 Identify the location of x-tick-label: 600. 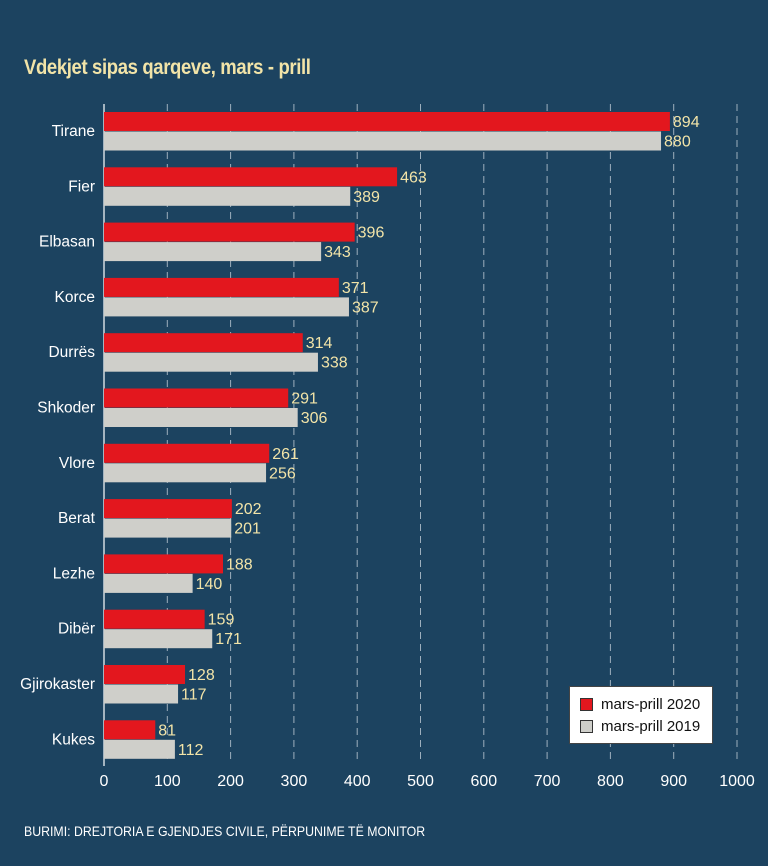
(483, 781).